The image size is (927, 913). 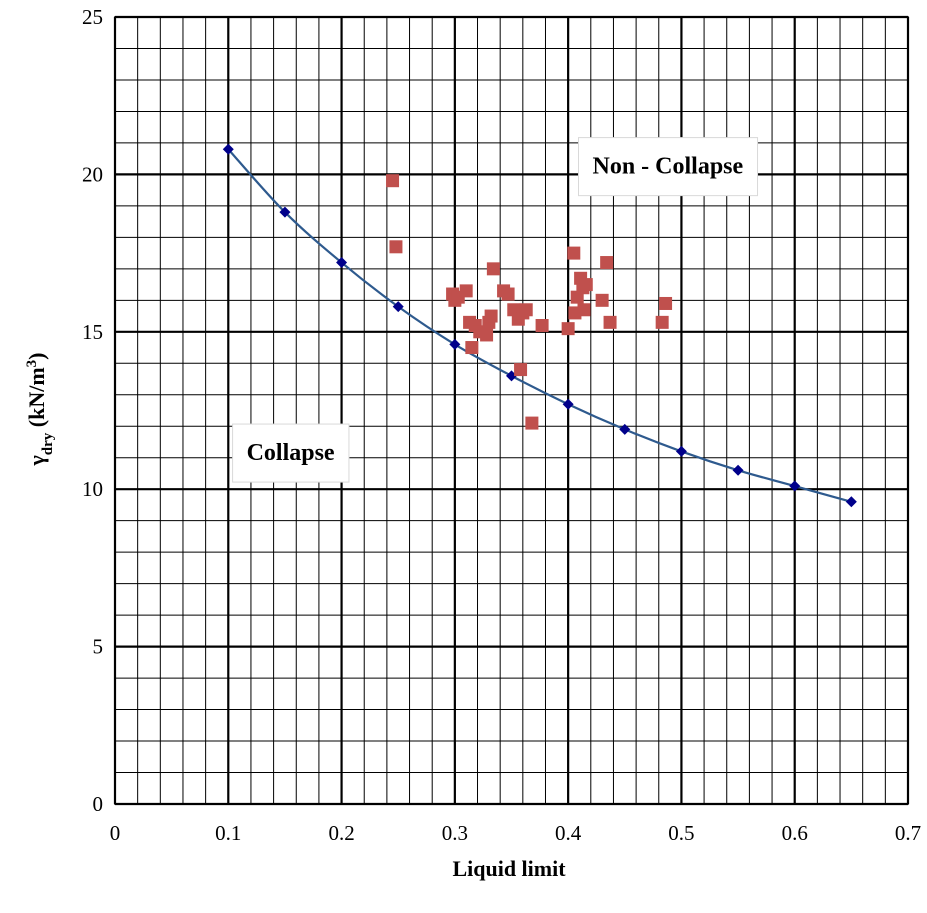 I want to click on y-tick-label: 5, so click(x=98, y=647).